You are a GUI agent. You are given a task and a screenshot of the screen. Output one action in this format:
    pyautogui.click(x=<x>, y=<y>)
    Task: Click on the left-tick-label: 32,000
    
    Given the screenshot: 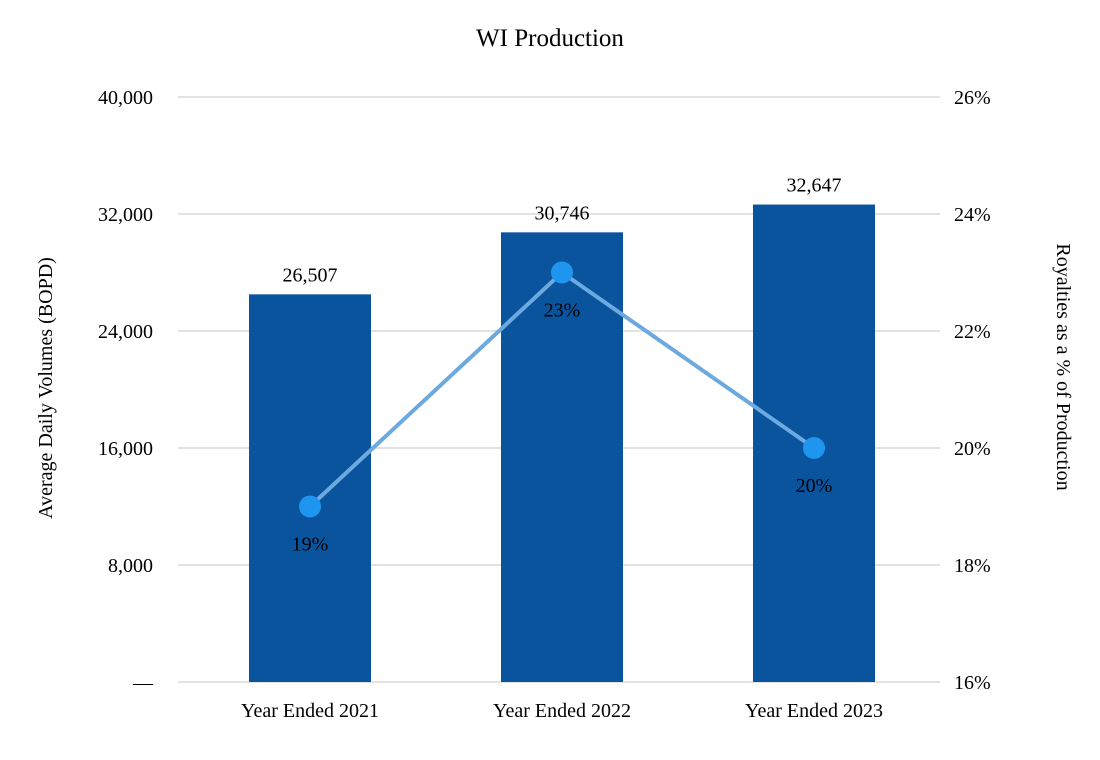 What is the action you would take?
    pyautogui.click(x=125, y=215)
    